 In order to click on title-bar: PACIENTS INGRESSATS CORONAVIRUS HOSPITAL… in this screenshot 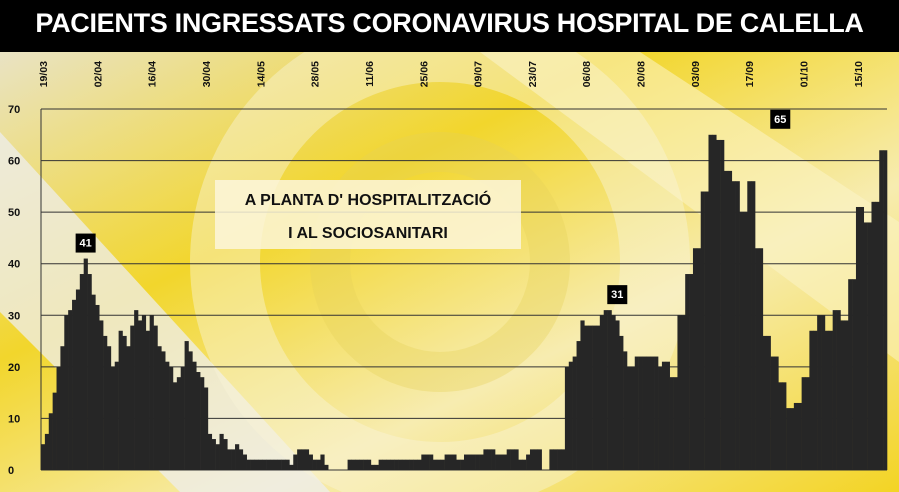, I will do `click(449, 26)`.